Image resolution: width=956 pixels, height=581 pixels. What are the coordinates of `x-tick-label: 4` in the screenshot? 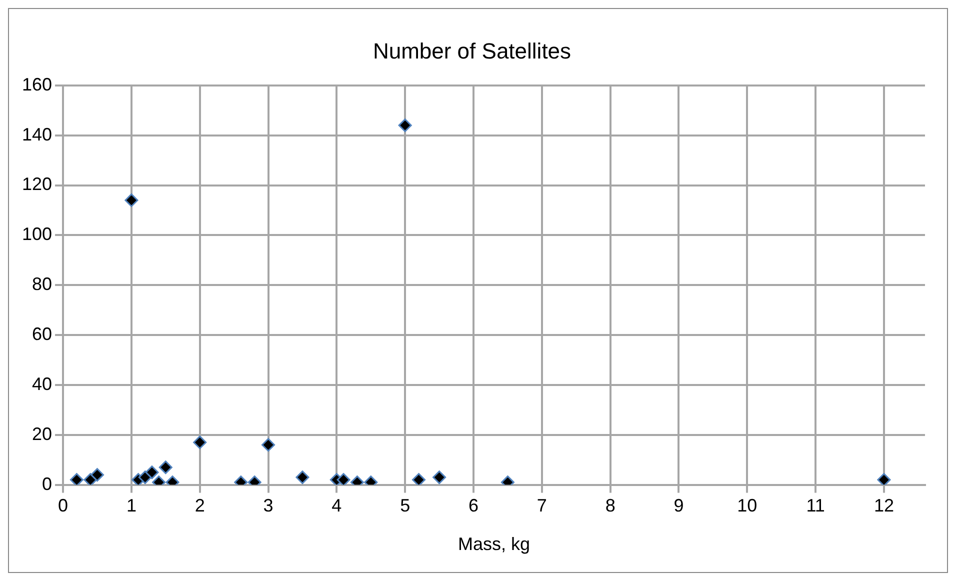 It's located at (337, 506).